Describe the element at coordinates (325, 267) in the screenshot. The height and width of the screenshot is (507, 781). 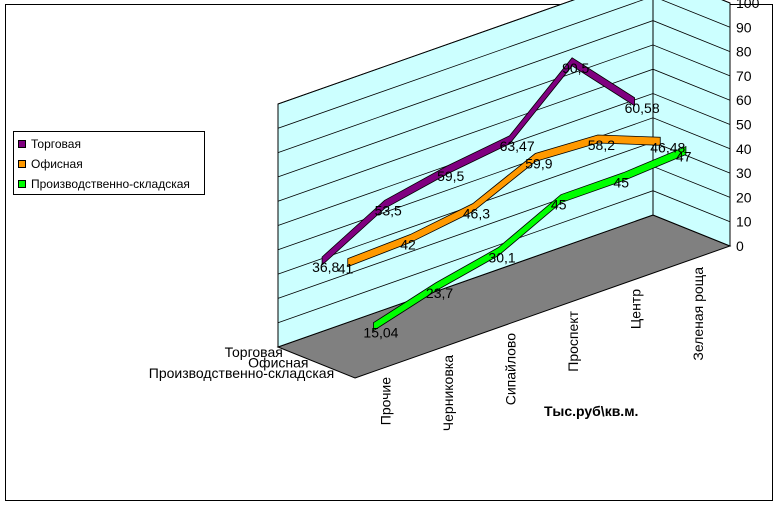
I see `data-label: 36,8` at that location.